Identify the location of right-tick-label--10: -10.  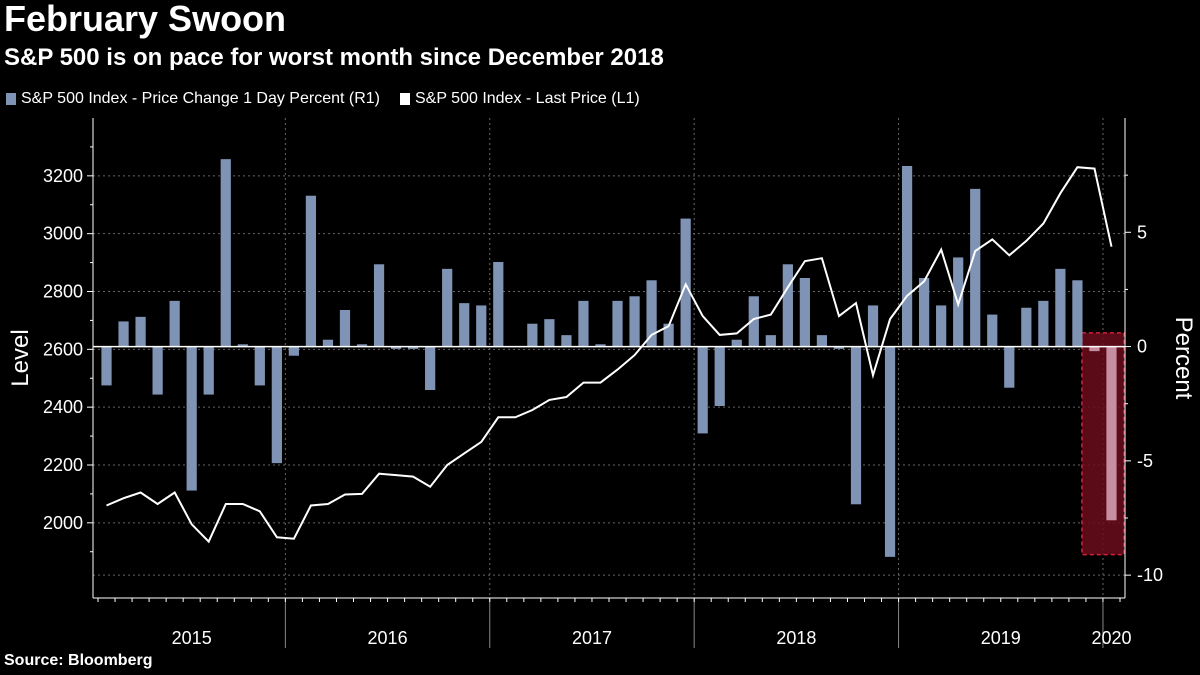
(1150, 575).